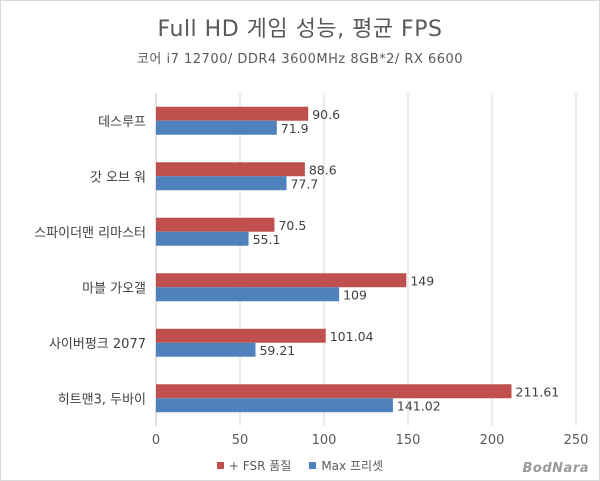 Image resolution: width=600 pixels, height=481 pixels. Describe the element at coordinates (576, 440) in the screenshot. I see `x-tick-label-5: 250` at that location.